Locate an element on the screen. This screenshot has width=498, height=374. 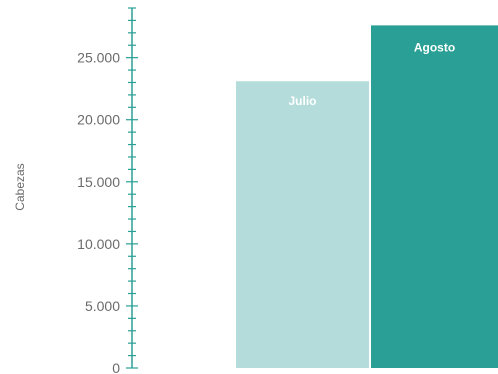
y-tick-label: 25.000 is located at coordinates (98, 58).